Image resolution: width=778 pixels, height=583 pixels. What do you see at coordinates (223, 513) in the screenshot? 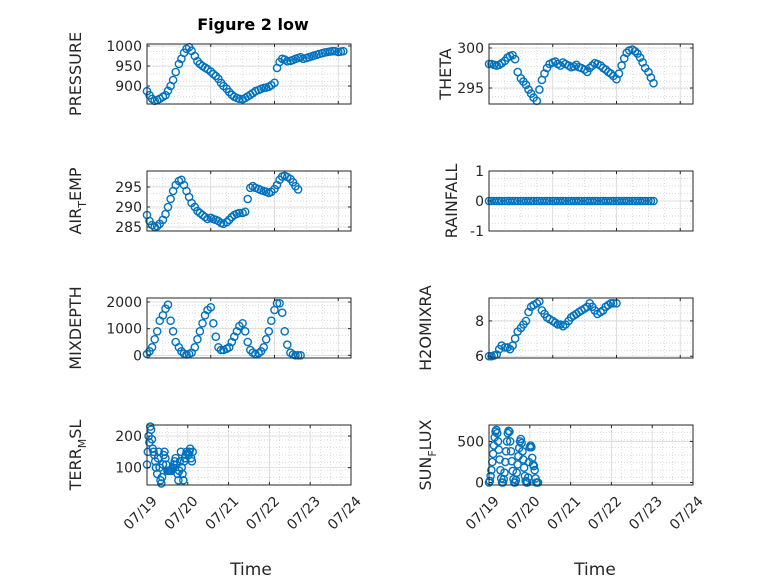
I see `x-tick-label: 07/21` at bounding box center [223, 513].